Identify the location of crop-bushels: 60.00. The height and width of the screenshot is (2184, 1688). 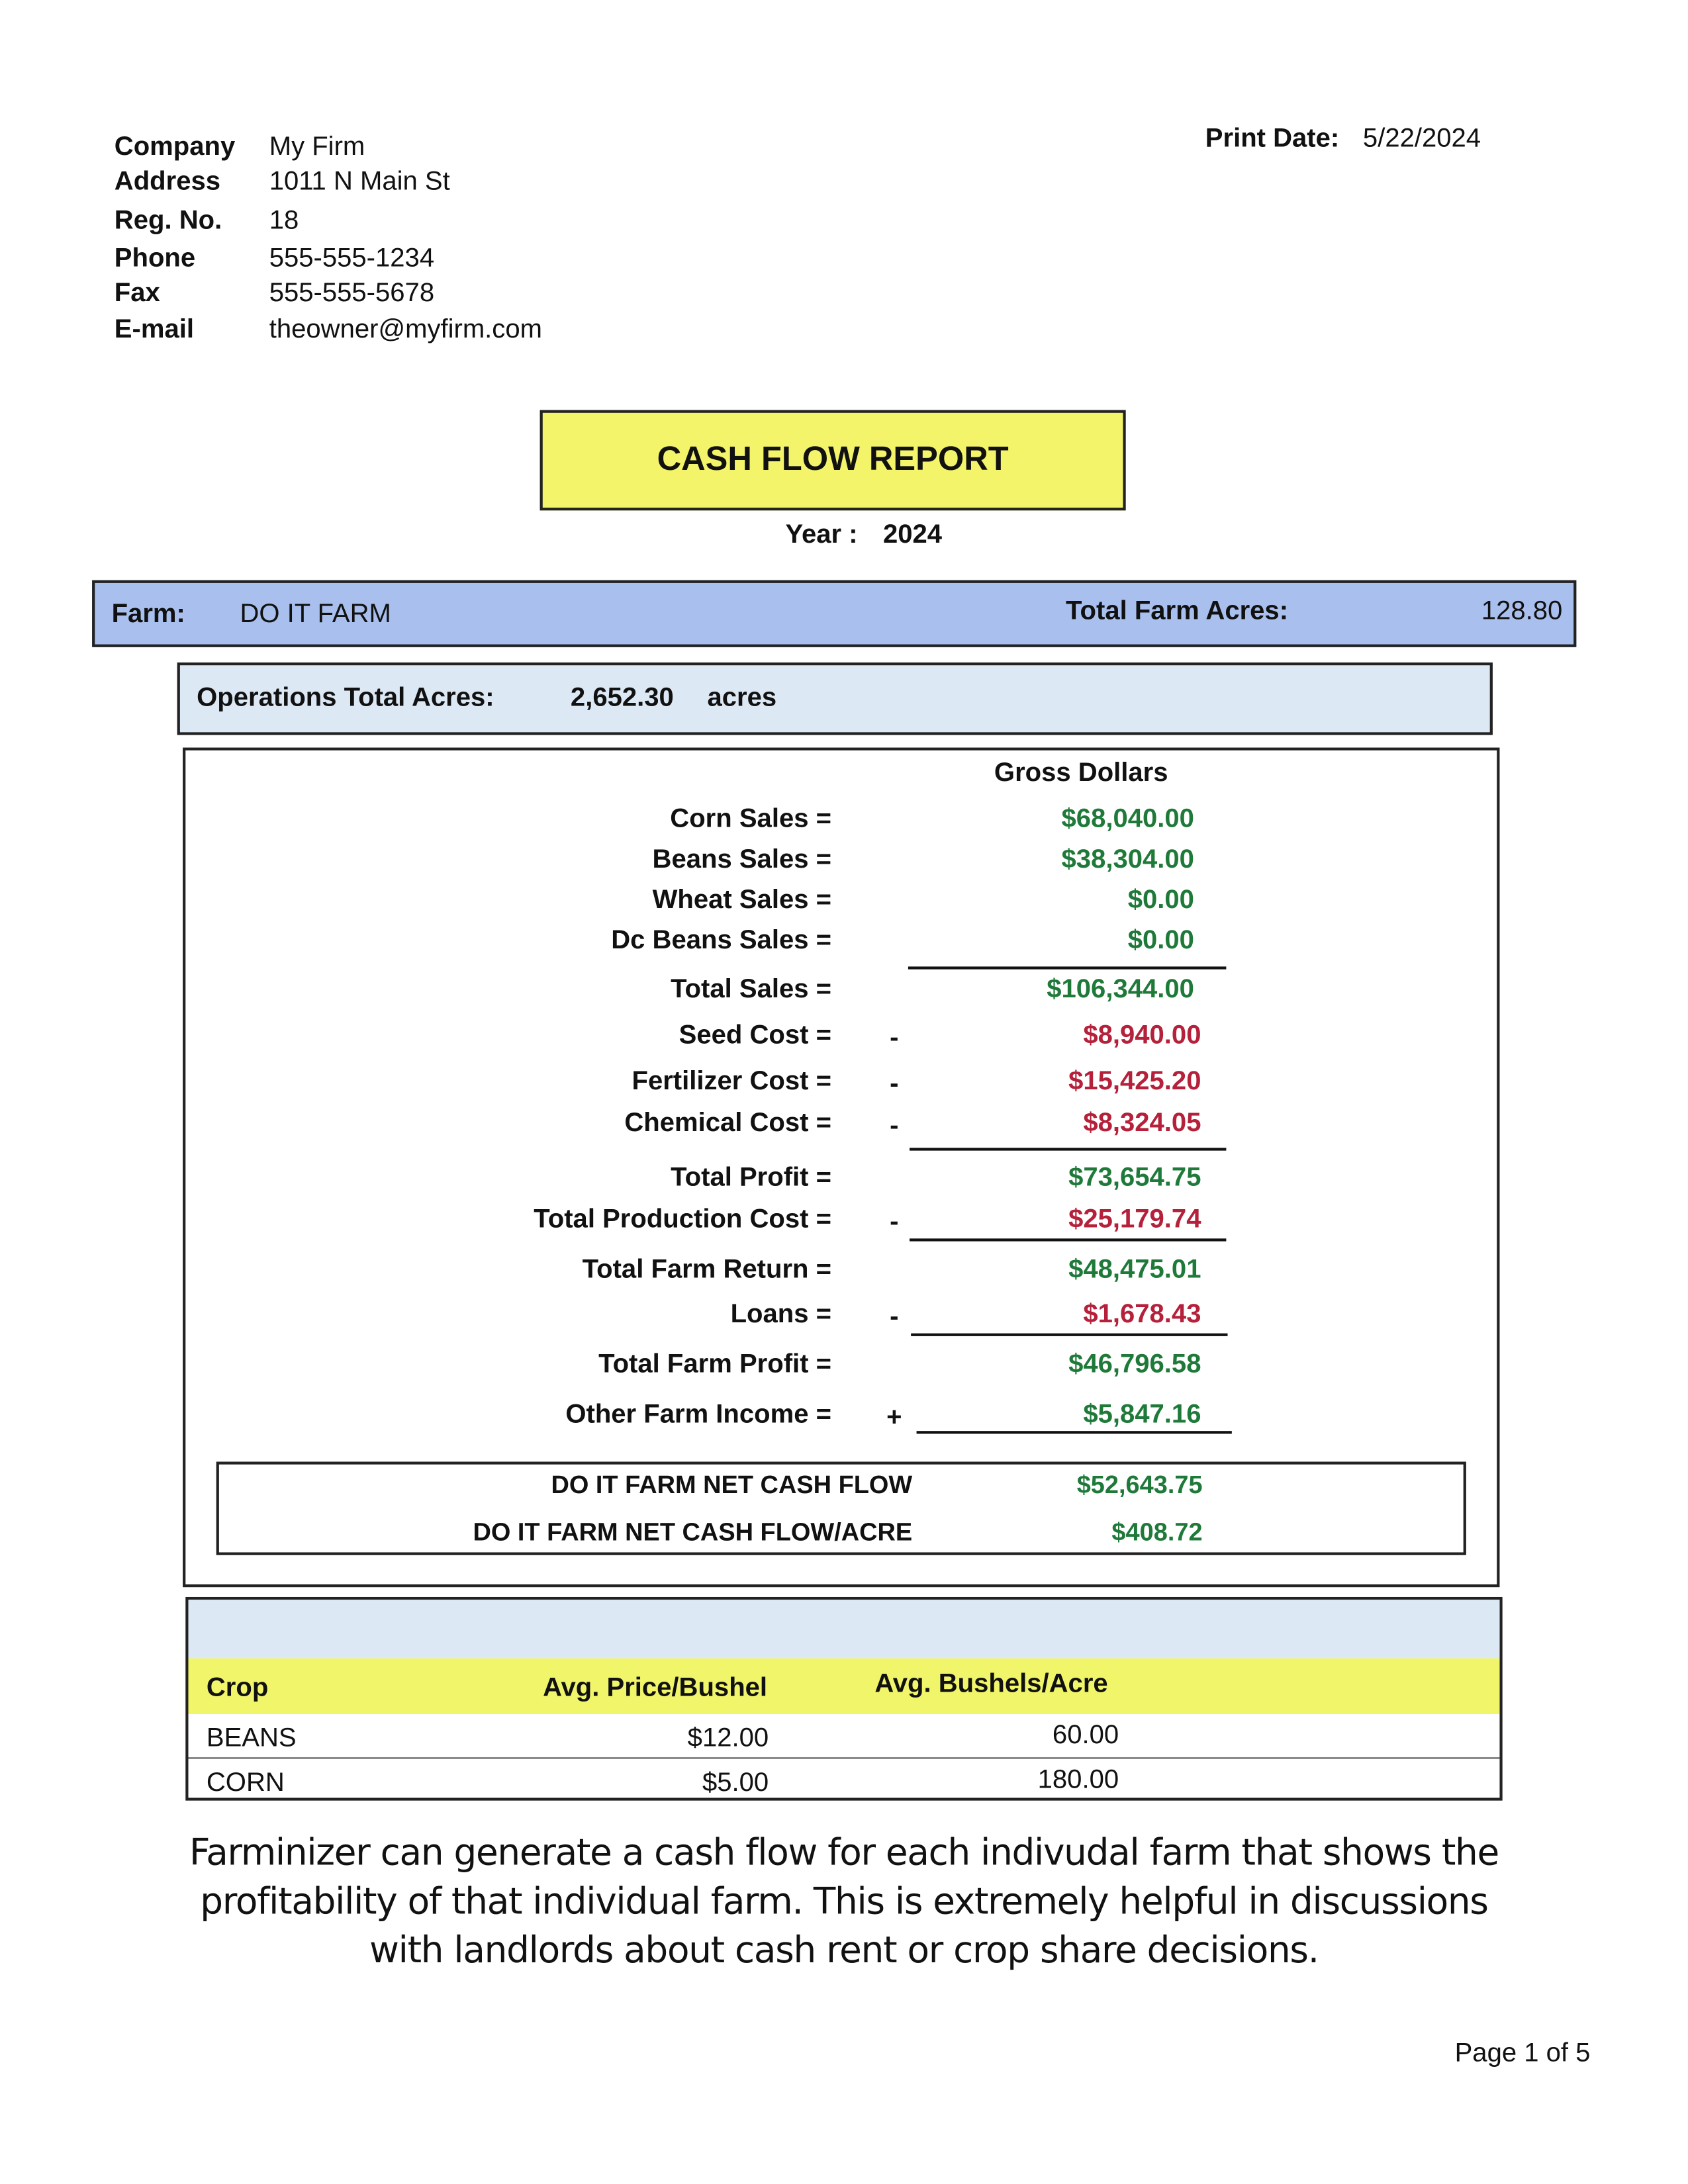
(1085, 1736).